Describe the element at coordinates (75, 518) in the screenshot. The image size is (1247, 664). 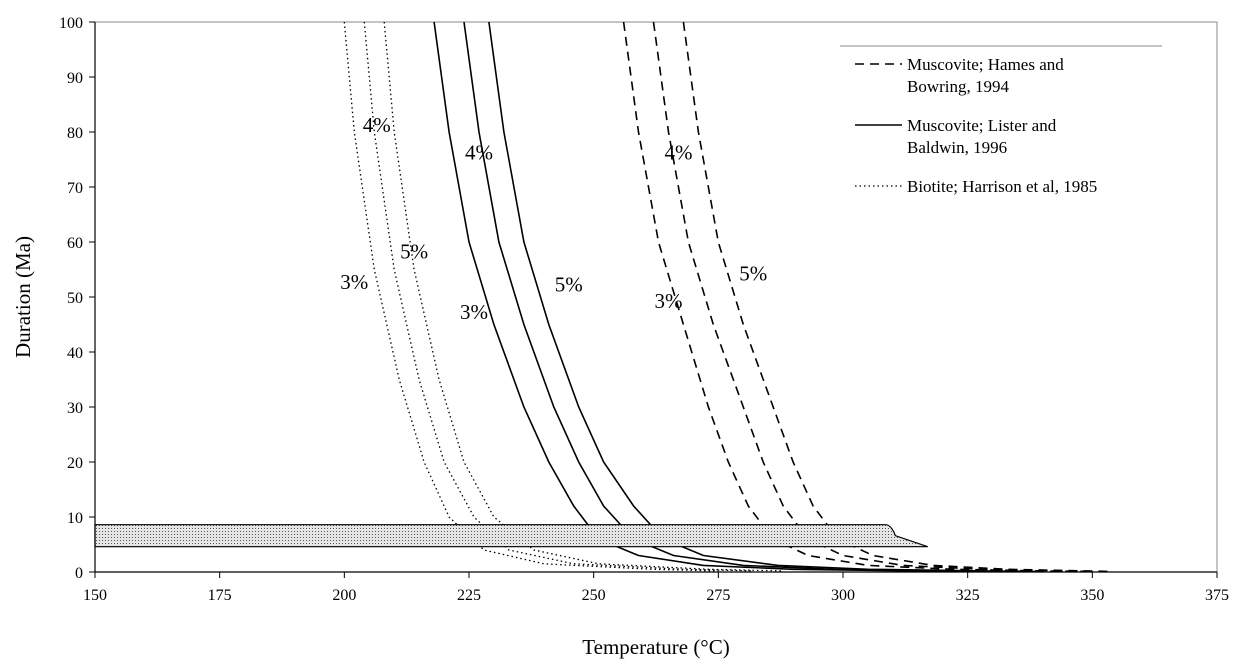
I see `y-tick-label-10: 10` at that location.